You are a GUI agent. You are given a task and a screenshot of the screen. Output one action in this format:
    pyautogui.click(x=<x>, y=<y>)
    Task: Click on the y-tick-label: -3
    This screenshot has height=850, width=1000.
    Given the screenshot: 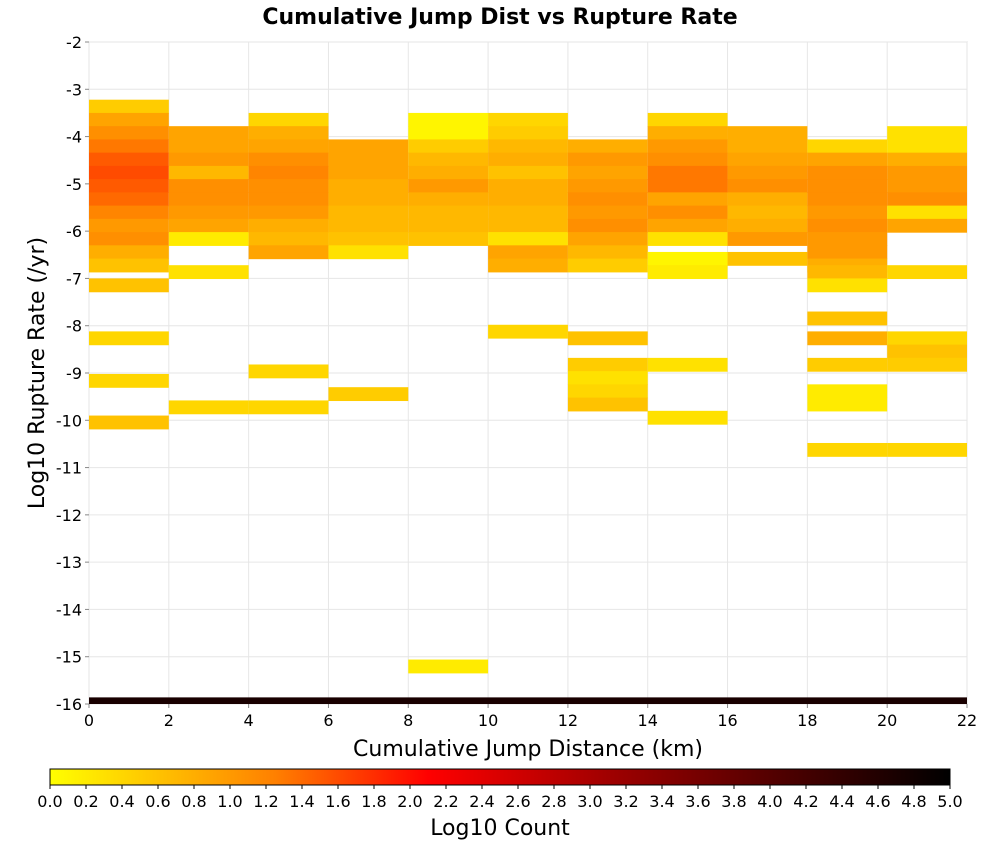 What is the action you would take?
    pyautogui.click(x=74, y=89)
    